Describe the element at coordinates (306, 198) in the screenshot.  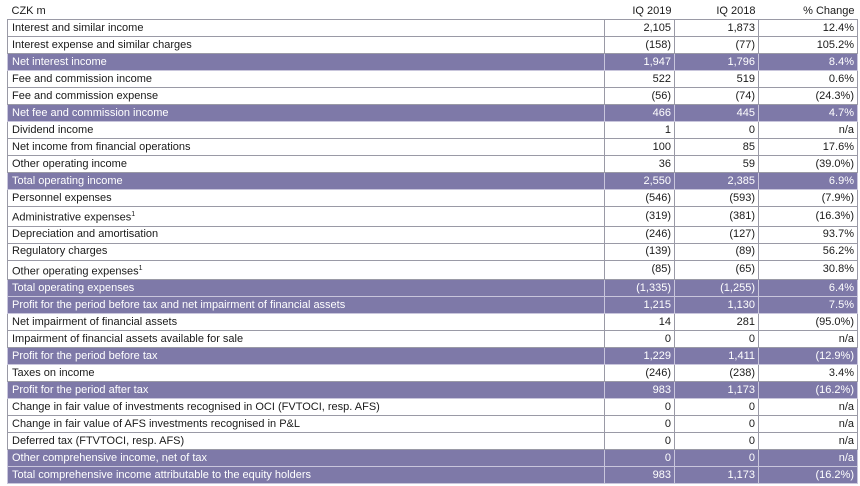
I see `row-label: Personnel expenses` at that location.